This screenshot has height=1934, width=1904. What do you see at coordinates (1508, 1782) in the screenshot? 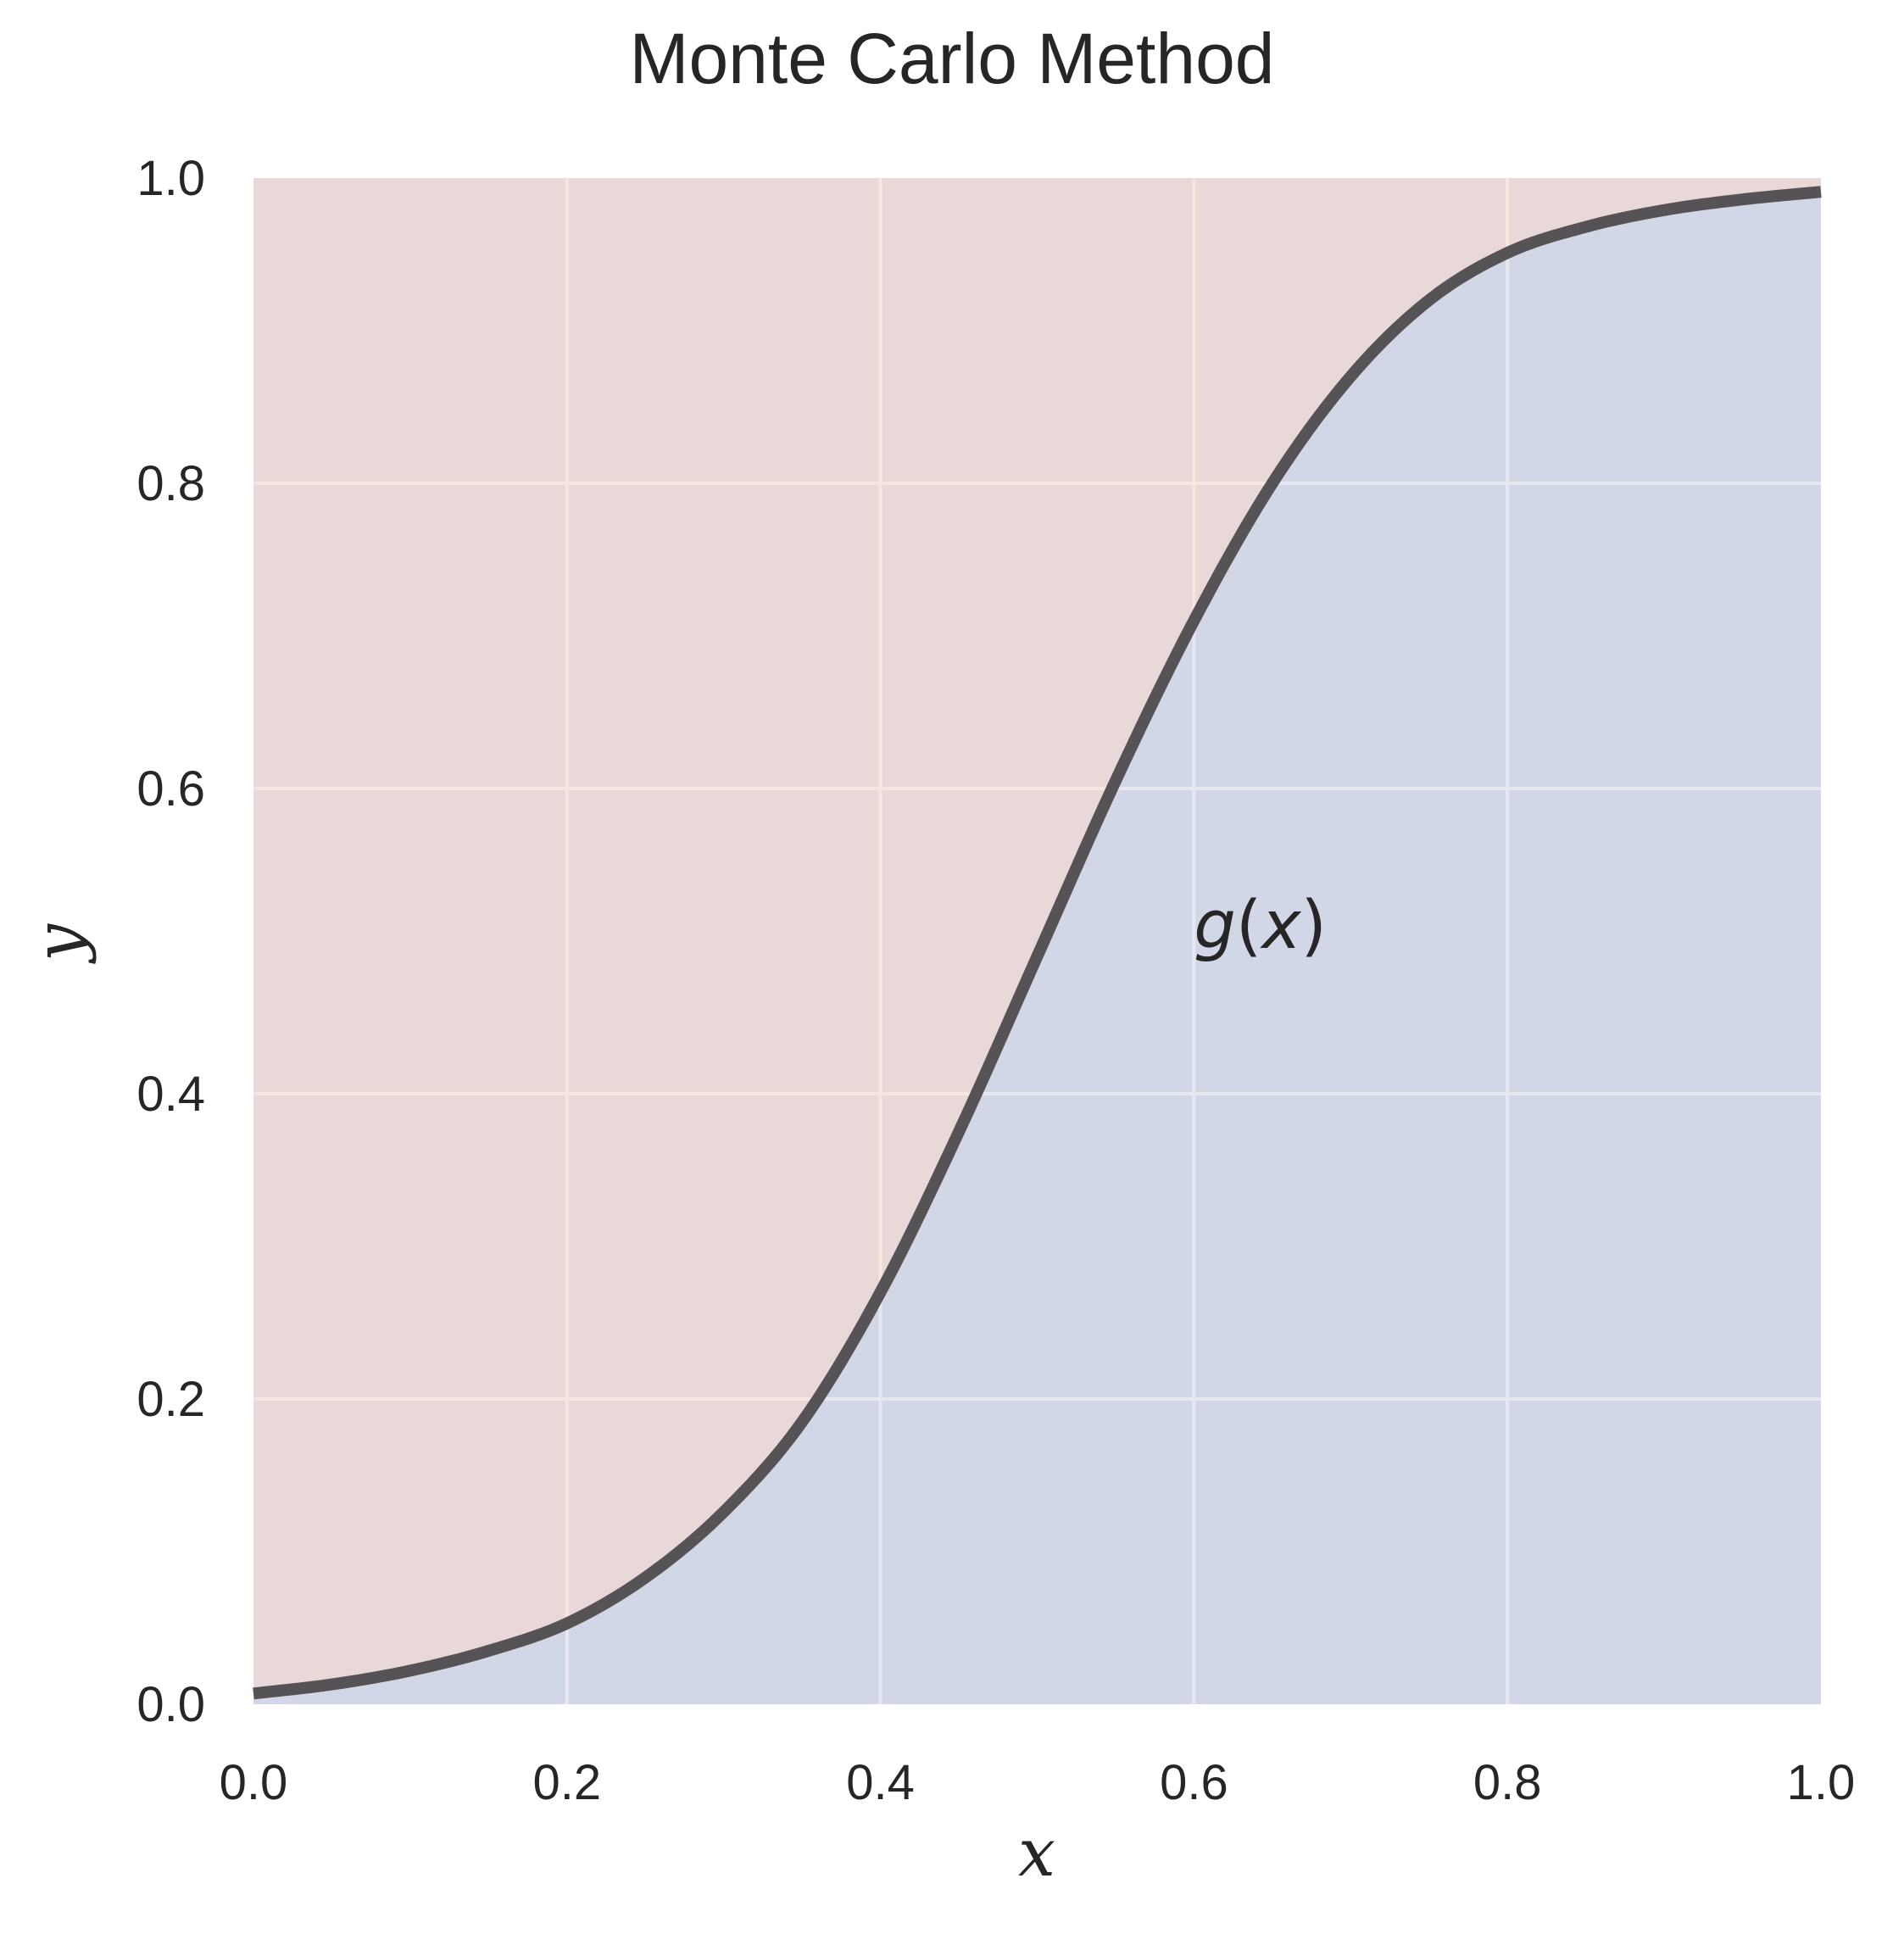
I see `x-tick-label: 0.8` at bounding box center [1508, 1782].